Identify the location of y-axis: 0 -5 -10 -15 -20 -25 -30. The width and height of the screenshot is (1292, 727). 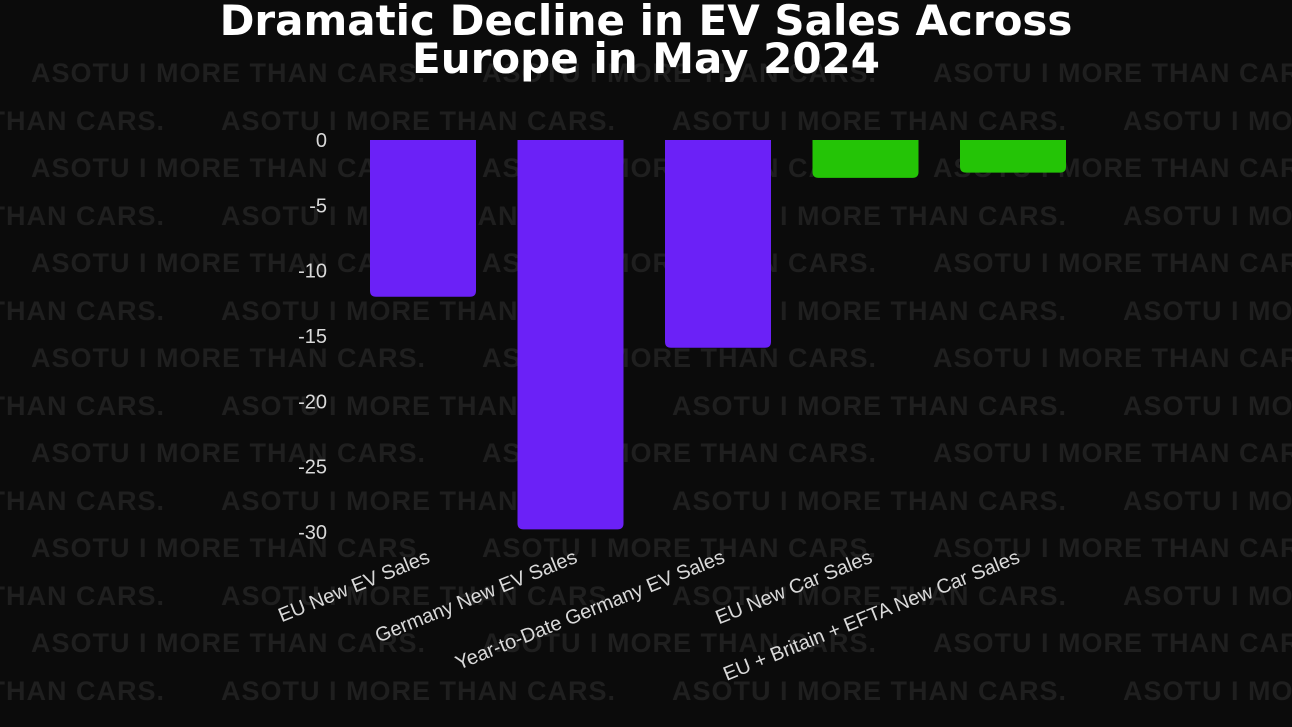
(312, 337).